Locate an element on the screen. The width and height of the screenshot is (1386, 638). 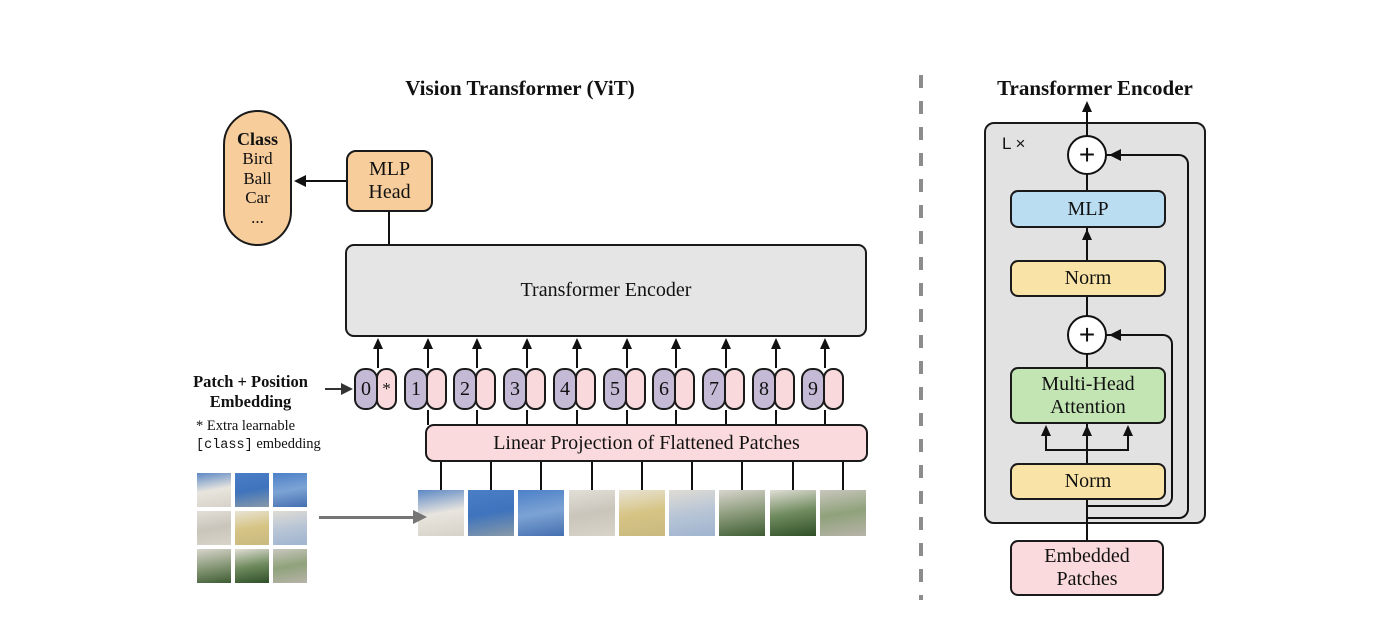
residual-connection-inner is located at coordinates (1130, 420).